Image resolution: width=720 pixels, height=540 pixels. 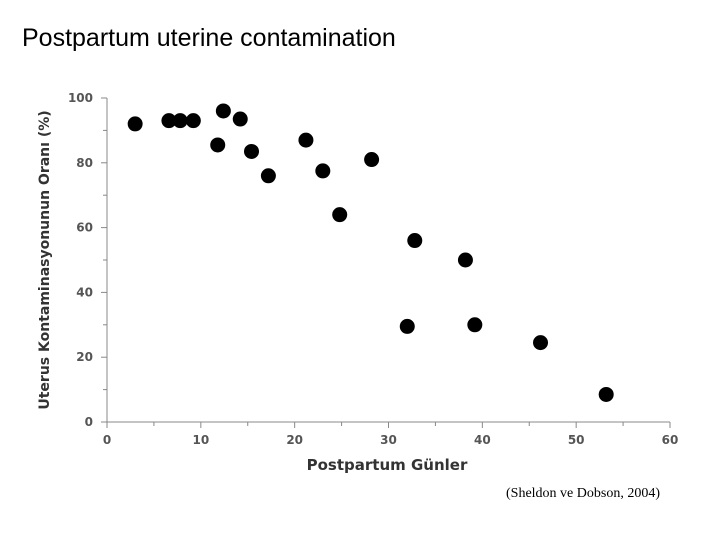 I want to click on x-tick-labels: 0 10 20 30 40 50 60, so click(x=391, y=440).